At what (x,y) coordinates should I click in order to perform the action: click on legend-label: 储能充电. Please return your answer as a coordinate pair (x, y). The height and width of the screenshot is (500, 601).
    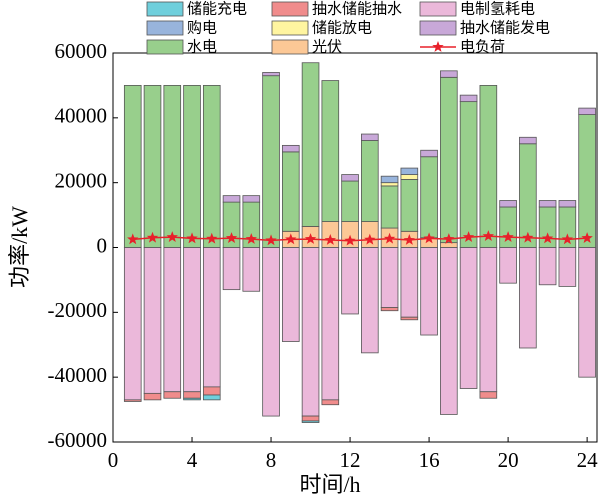
    Looking at the image, I should click on (217, 9).